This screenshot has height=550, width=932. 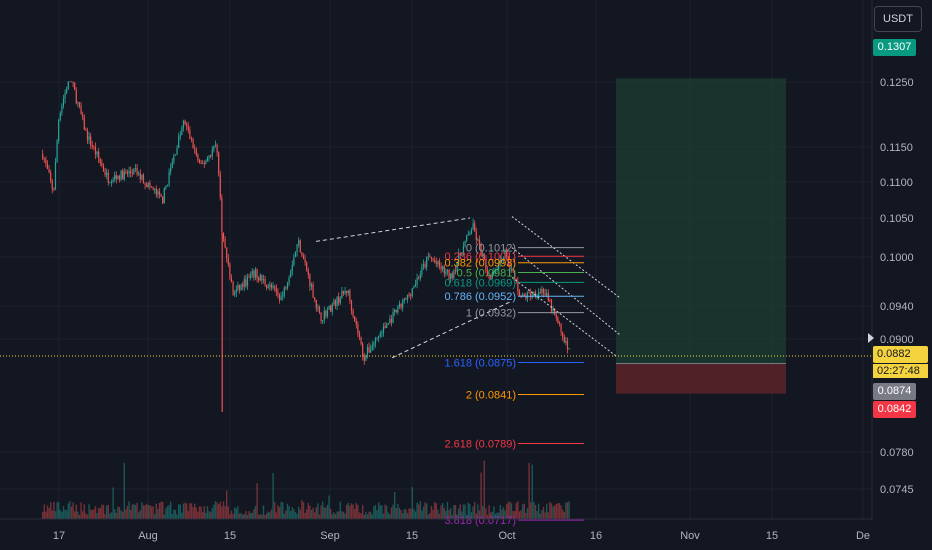 What do you see at coordinates (451, 330) in the screenshot?
I see `lower-trendline` at bounding box center [451, 330].